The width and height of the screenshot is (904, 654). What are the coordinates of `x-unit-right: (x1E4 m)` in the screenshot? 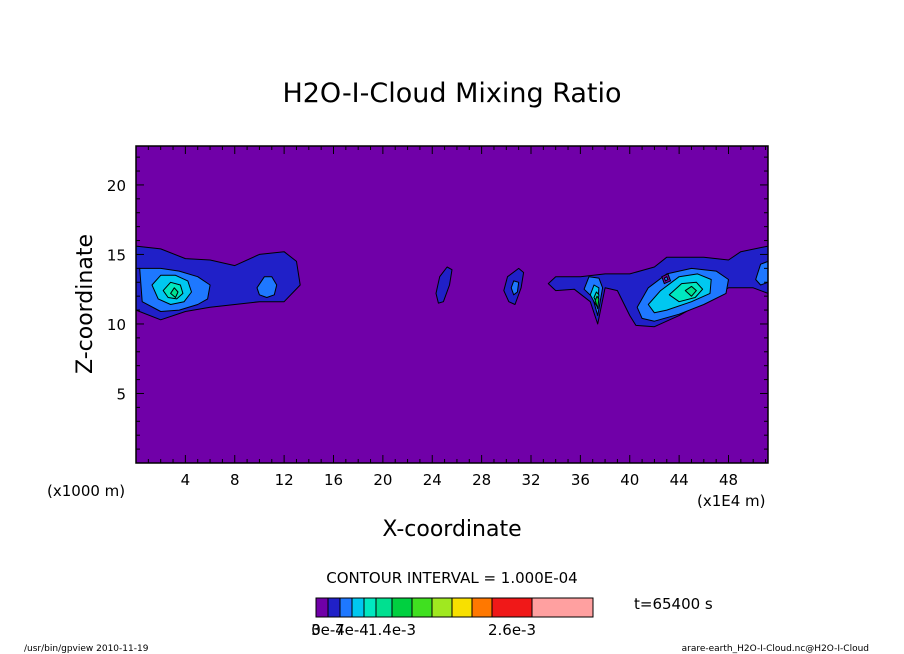 It's located at (731, 501).